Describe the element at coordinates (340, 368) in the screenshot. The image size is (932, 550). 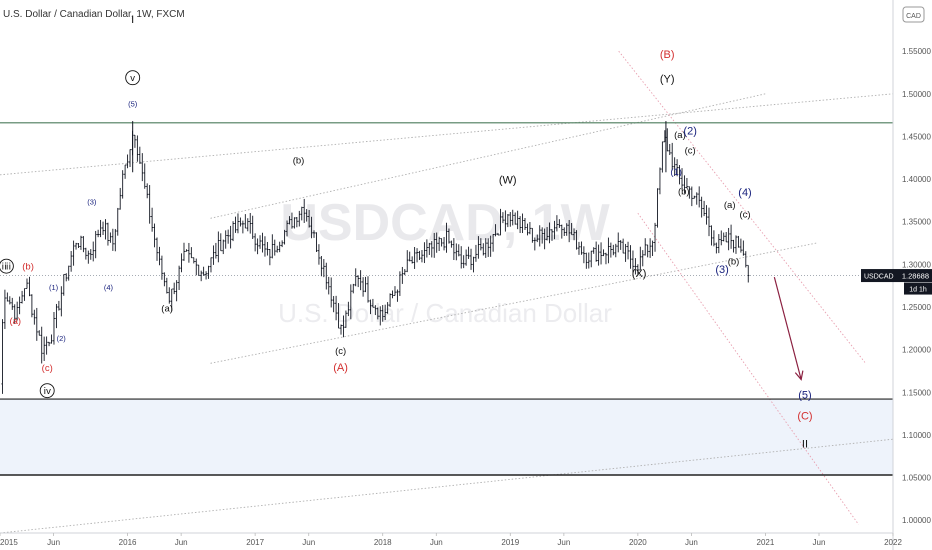
I see `wave-label-14: (A)` at that location.